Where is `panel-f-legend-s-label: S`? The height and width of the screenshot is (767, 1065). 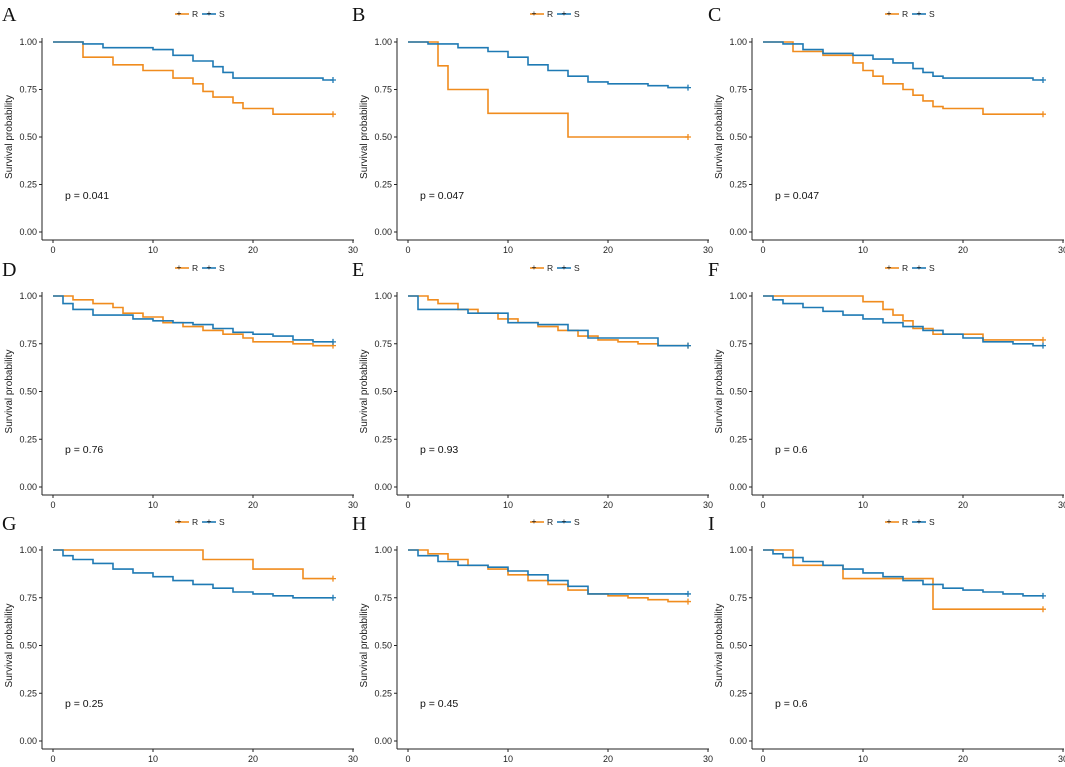 panel-f-legend-s-label: S is located at coordinates (932, 268).